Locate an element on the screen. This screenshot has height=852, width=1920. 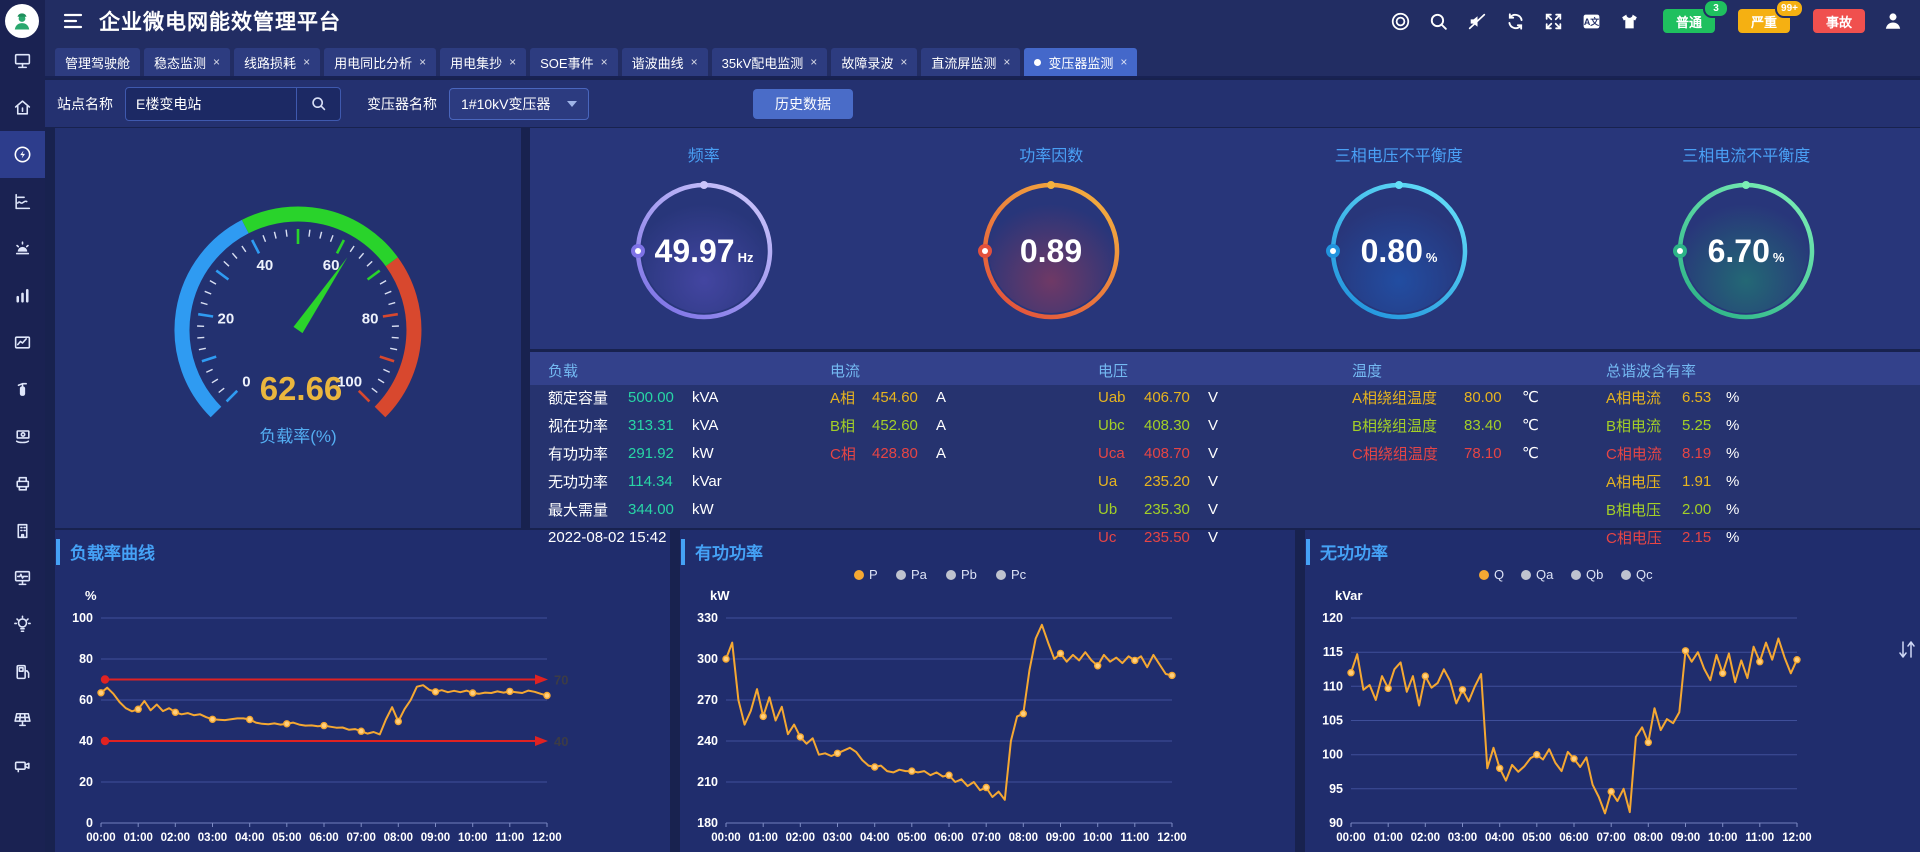
ev-charger-icon is located at coordinates (23, 672).